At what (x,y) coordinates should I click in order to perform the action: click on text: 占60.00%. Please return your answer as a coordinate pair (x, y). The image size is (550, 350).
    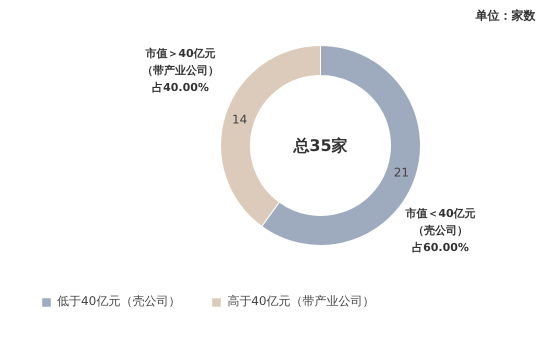
    Looking at the image, I should click on (440, 247).